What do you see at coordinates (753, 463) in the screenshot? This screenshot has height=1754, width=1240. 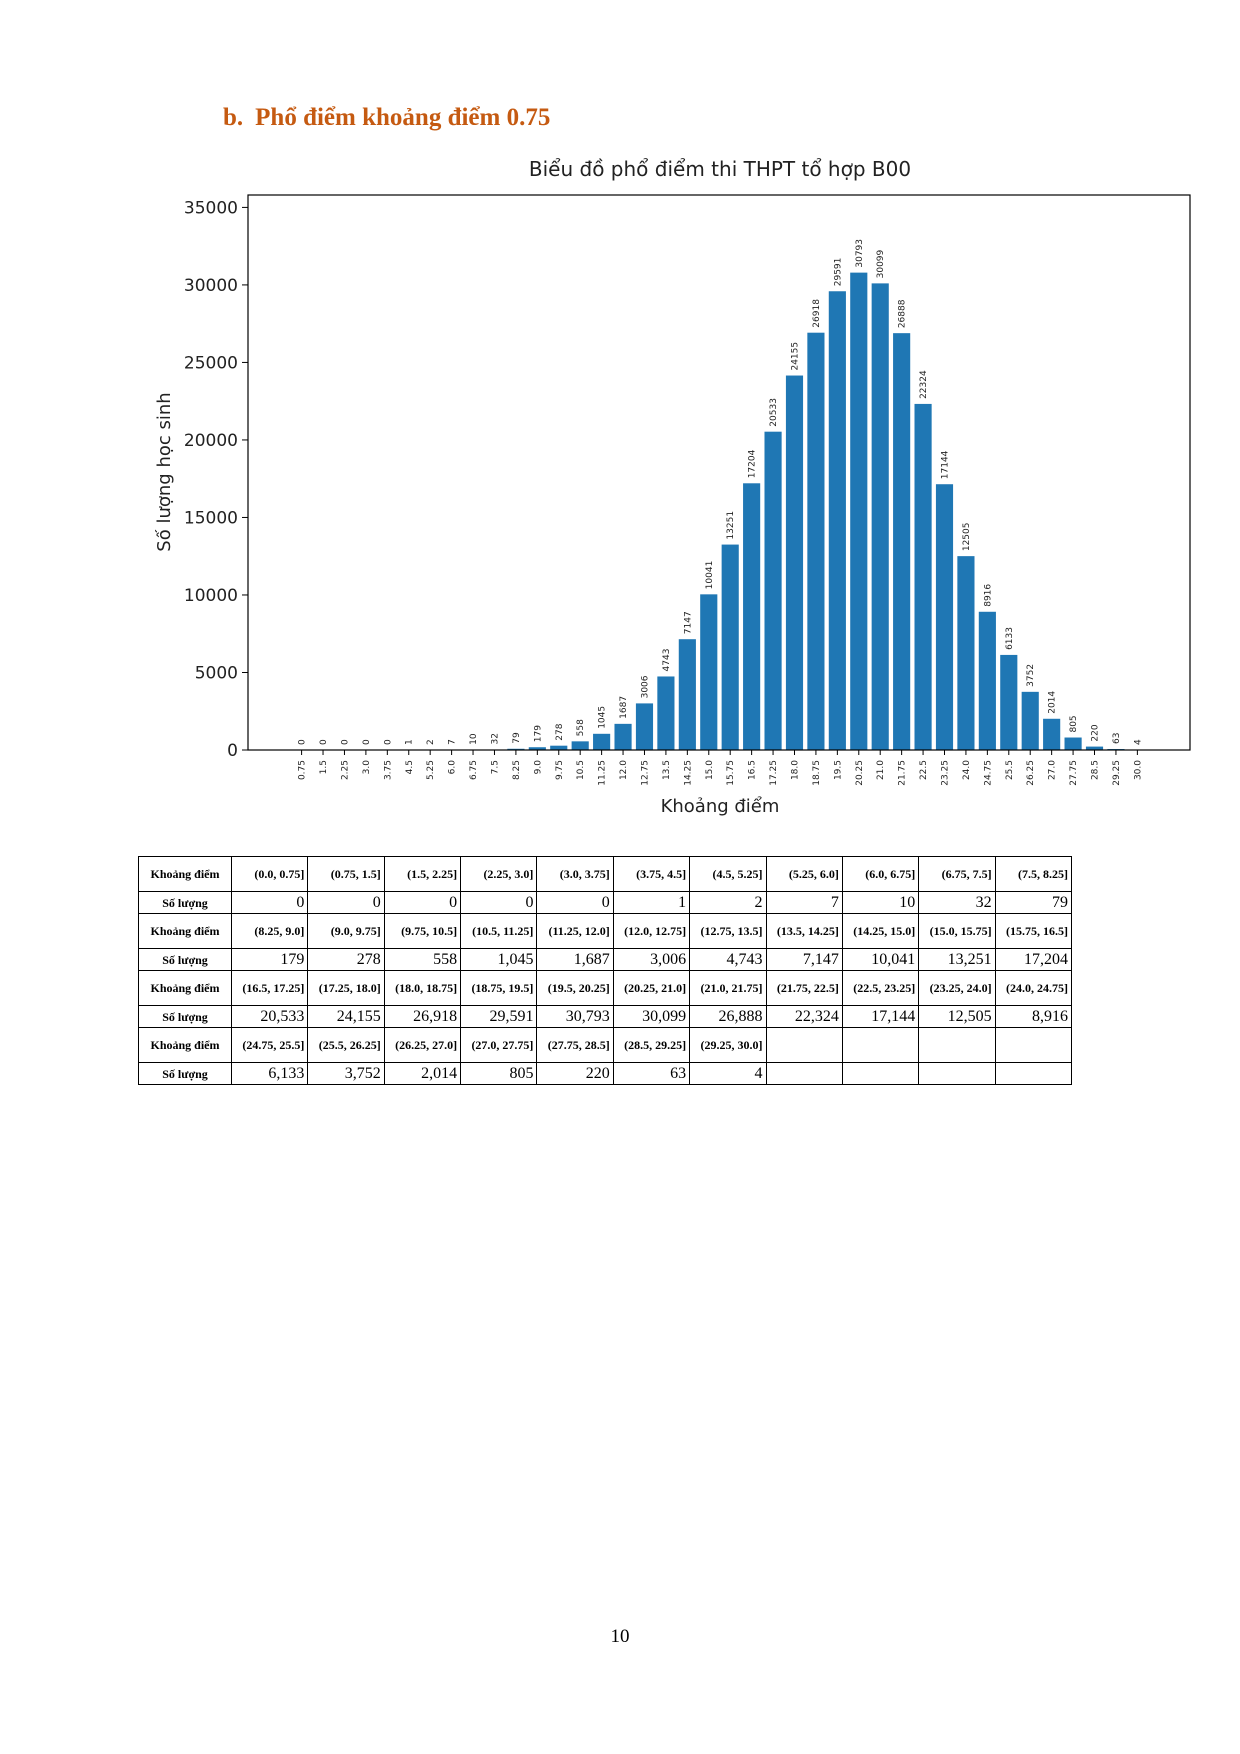 I see `data-label: 17204` at bounding box center [753, 463].